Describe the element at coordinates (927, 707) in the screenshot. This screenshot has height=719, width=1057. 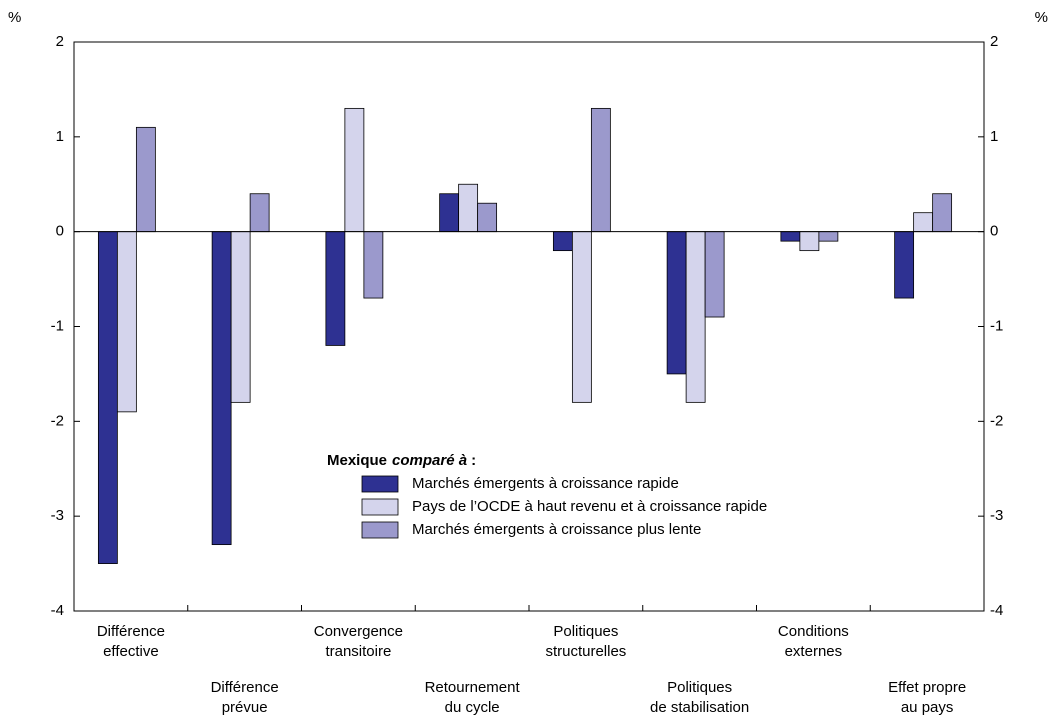
I see `x-tick-label: au pays` at that location.